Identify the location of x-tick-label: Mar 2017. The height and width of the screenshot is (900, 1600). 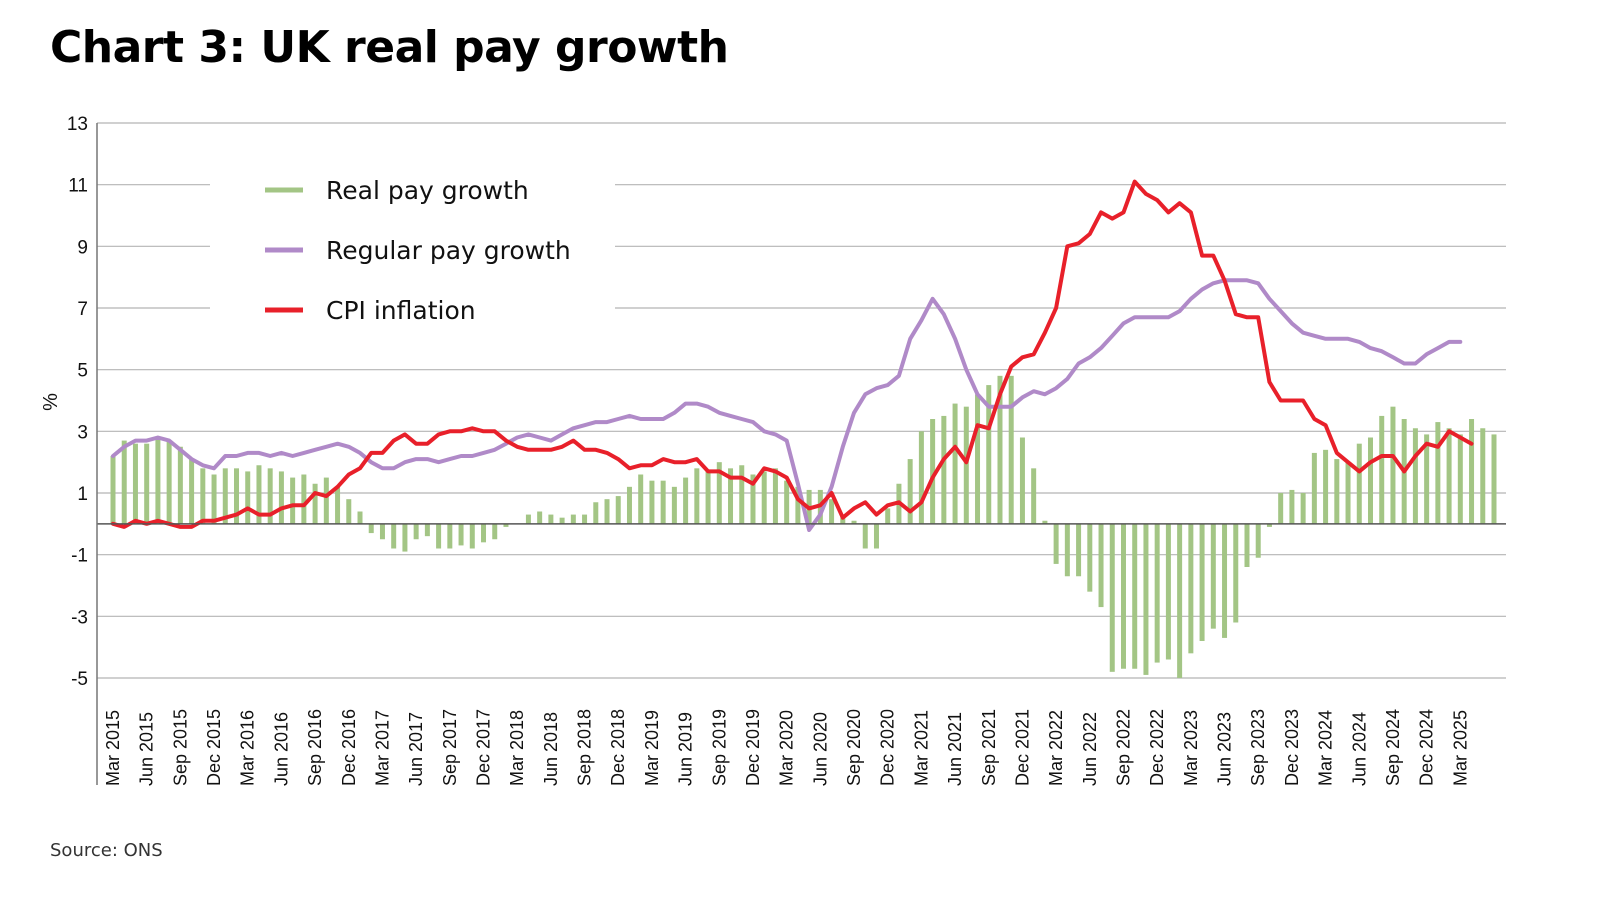
(382, 748).